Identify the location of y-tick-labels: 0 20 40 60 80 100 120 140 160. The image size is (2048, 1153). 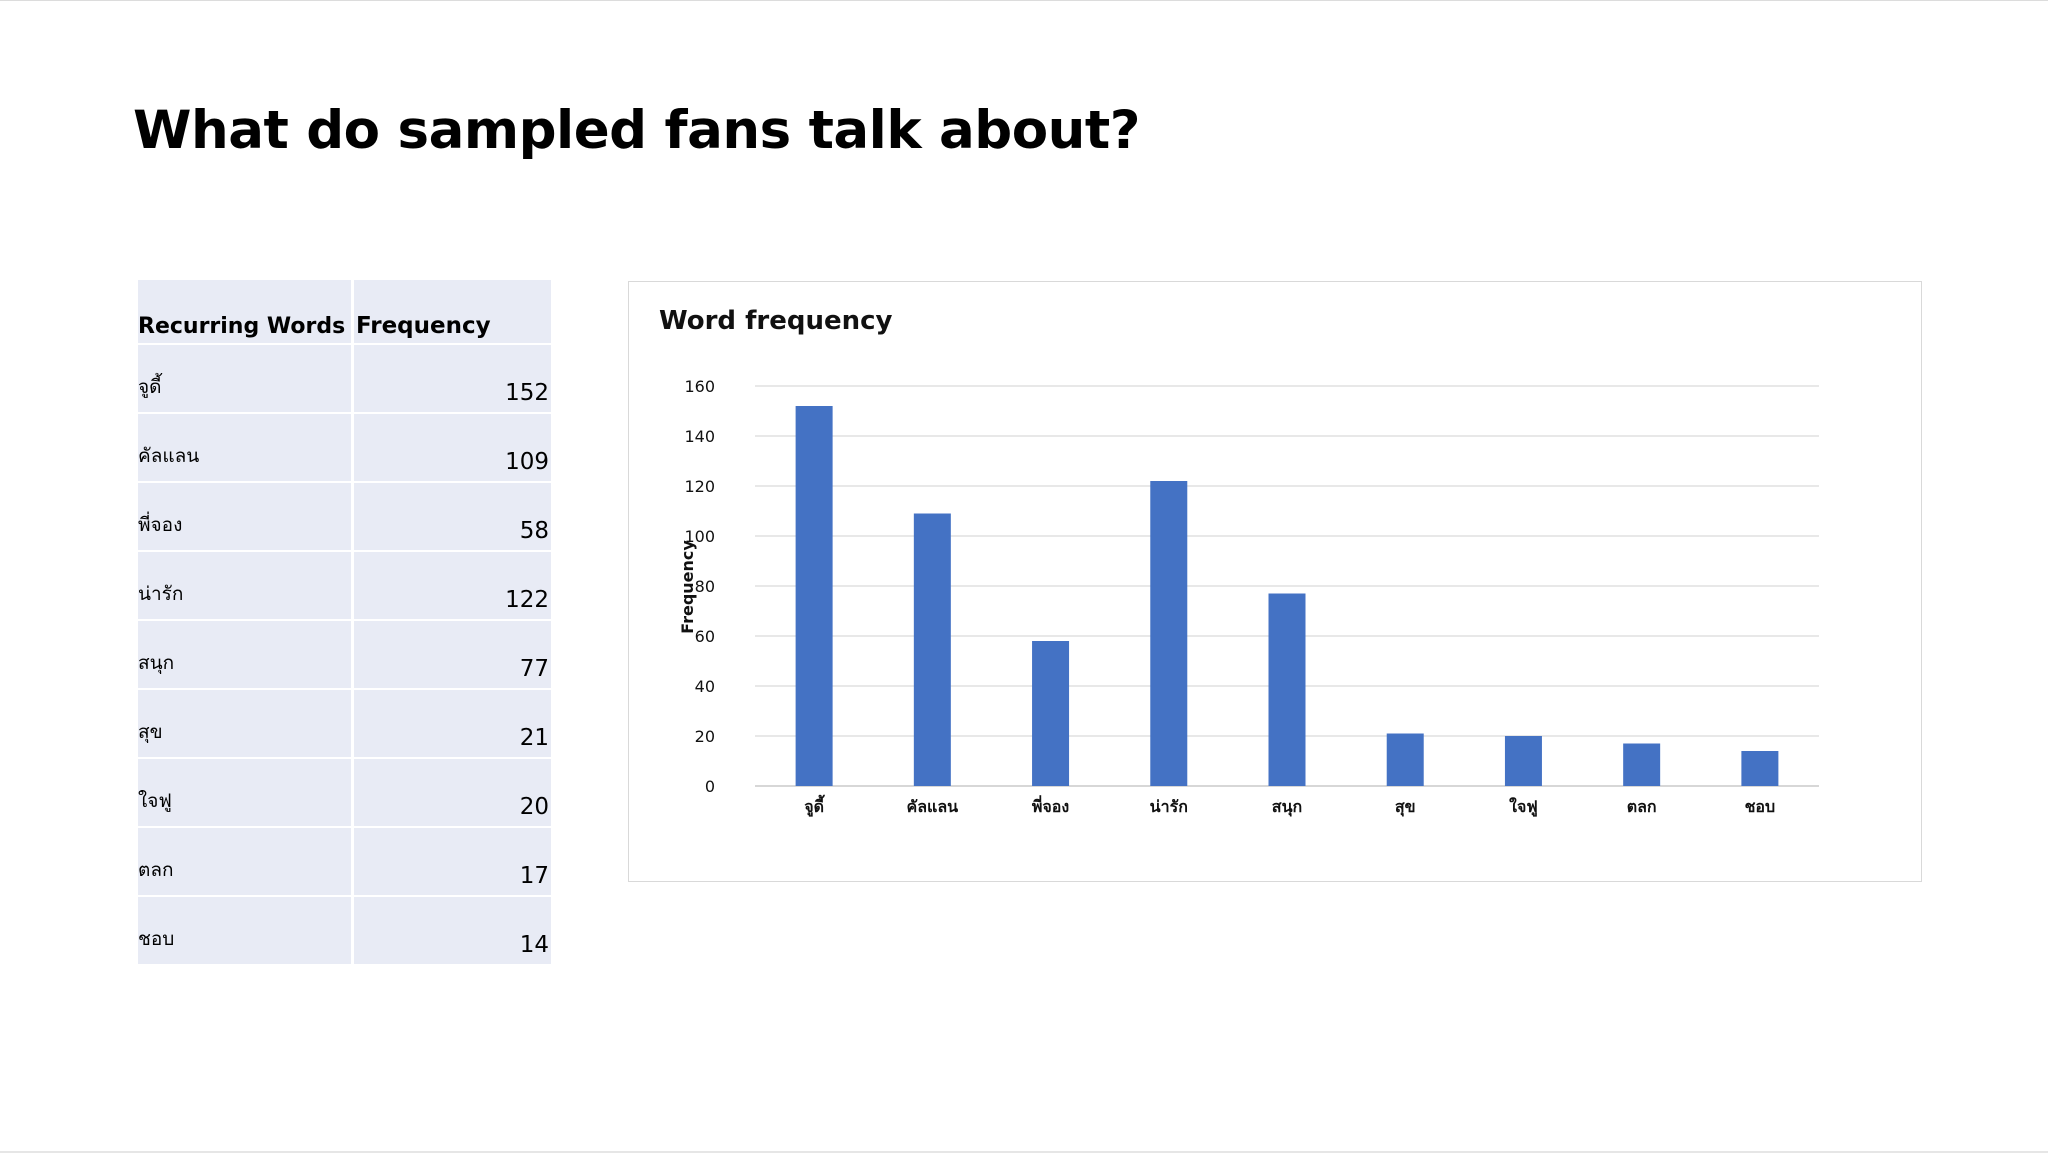
(699, 586).